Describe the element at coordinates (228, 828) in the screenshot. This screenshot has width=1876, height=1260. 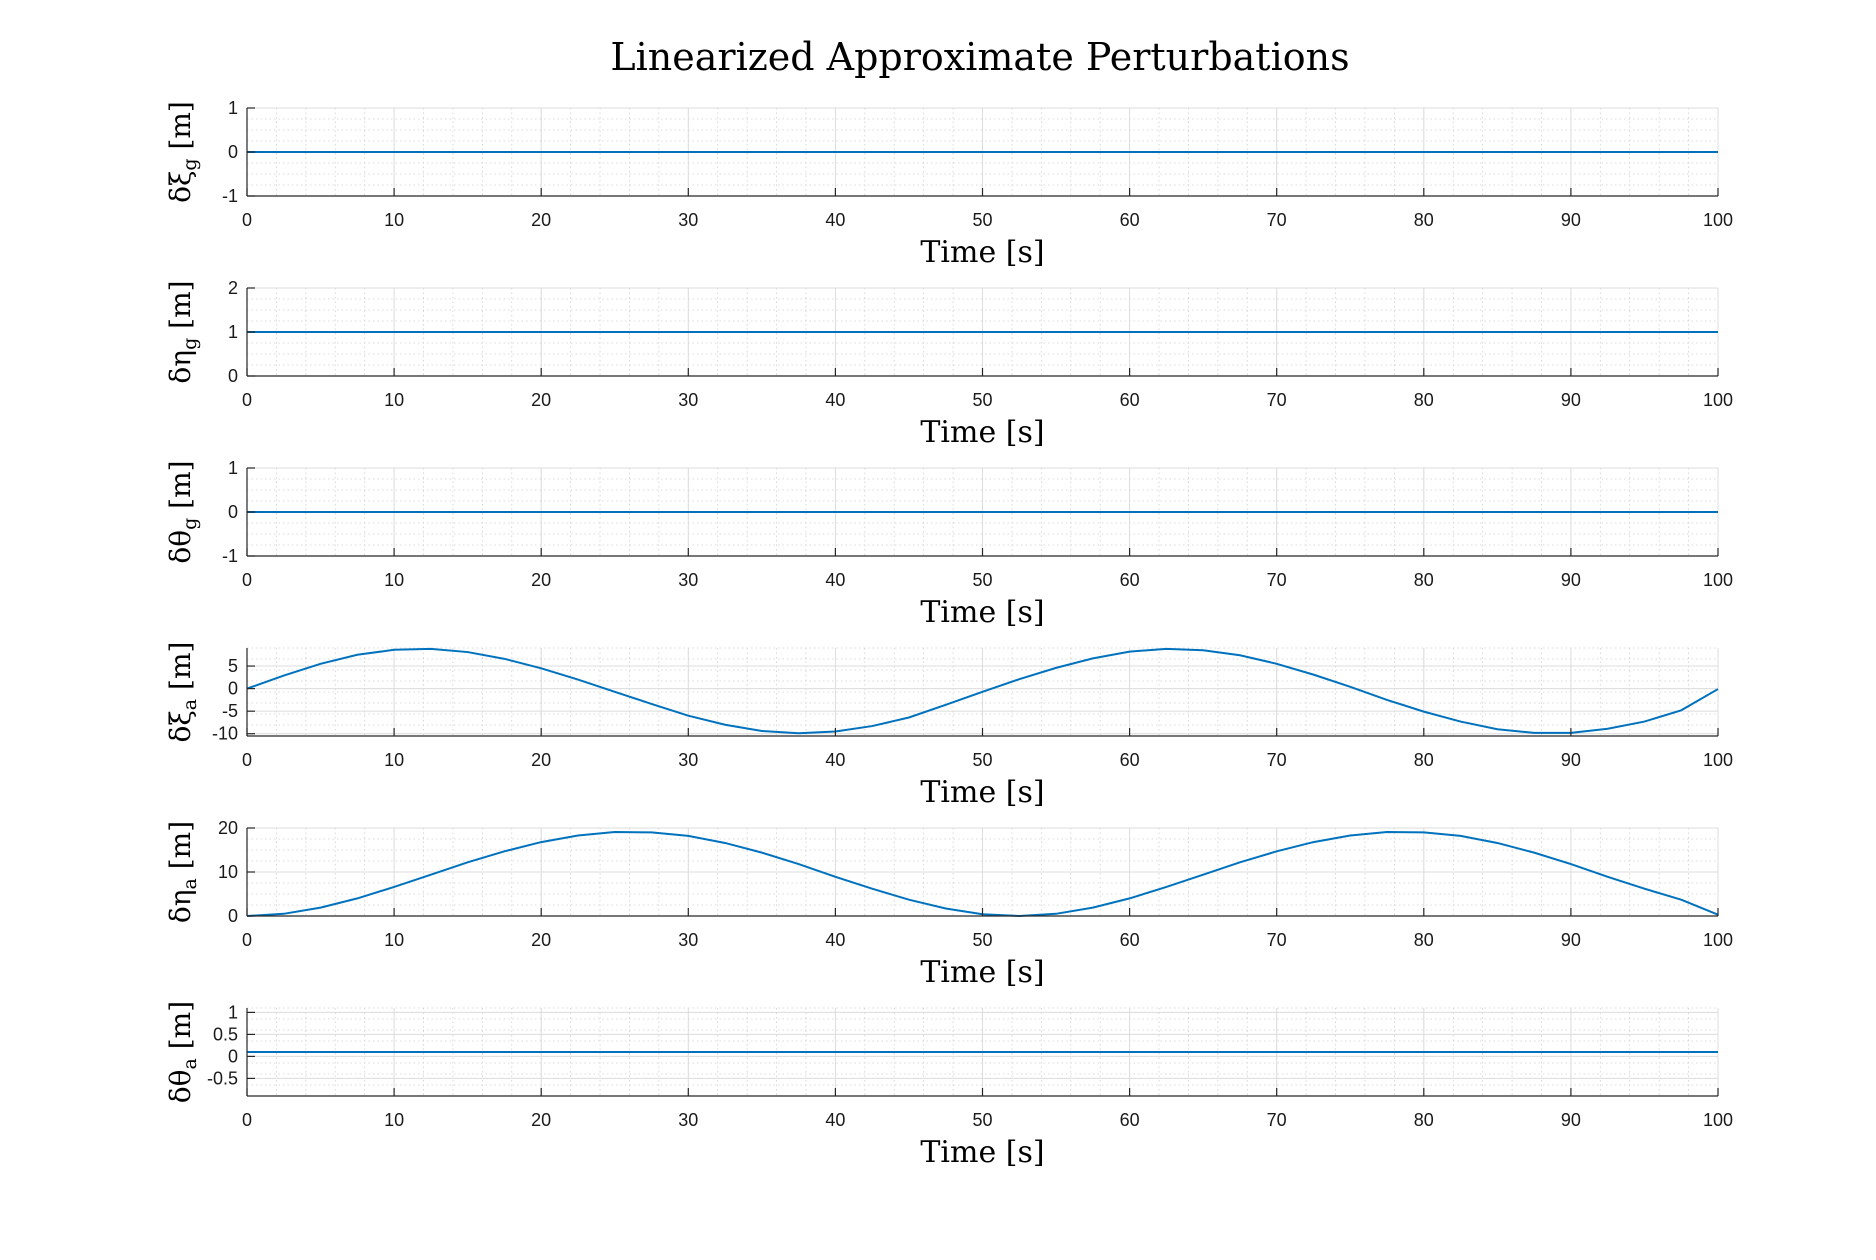
I see `y-tick-label: 20` at that location.